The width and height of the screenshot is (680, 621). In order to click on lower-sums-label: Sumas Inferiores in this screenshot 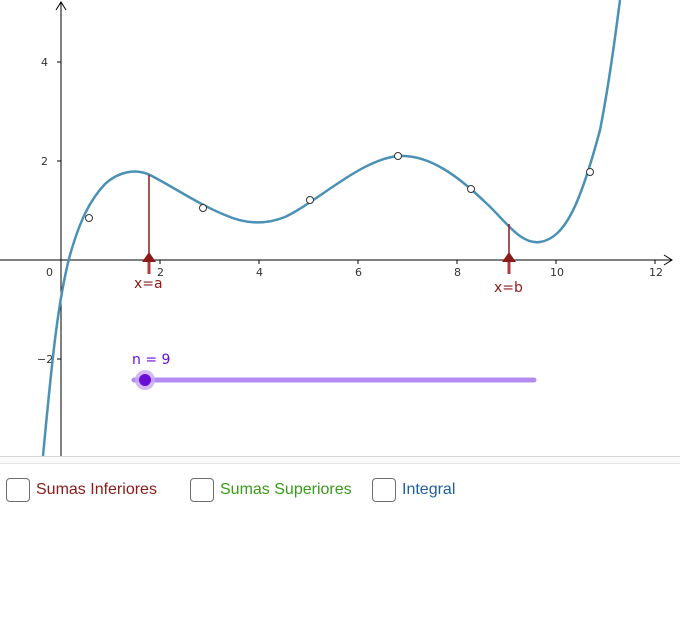, I will do `click(96, 489)`.